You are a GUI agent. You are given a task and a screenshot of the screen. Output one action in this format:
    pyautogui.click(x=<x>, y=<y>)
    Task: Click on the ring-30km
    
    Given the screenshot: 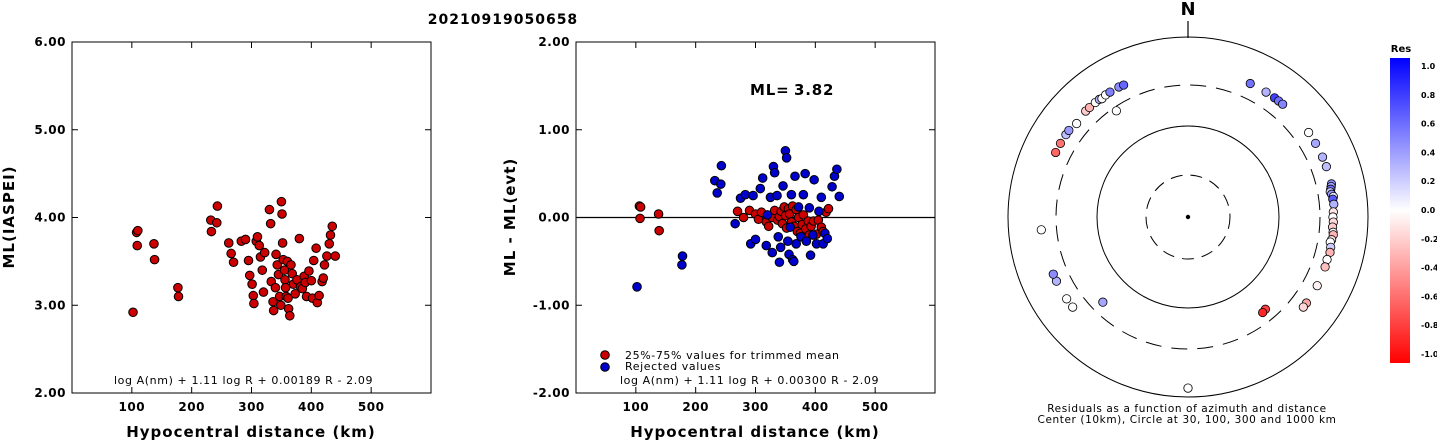 What is the action you would take?
    pyautogui.click(x=1188, y=217)
    